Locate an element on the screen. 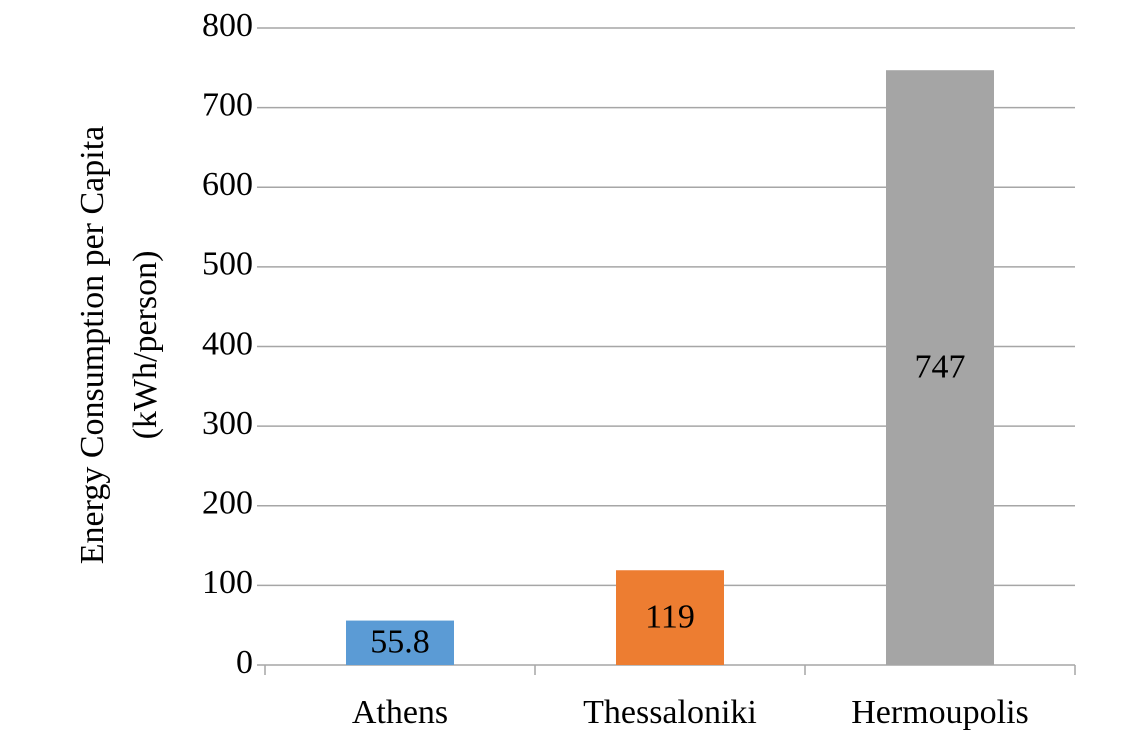 This screenshot has height=733, width=1140. data-label: 55.8 is located at coordinates (400, 642).